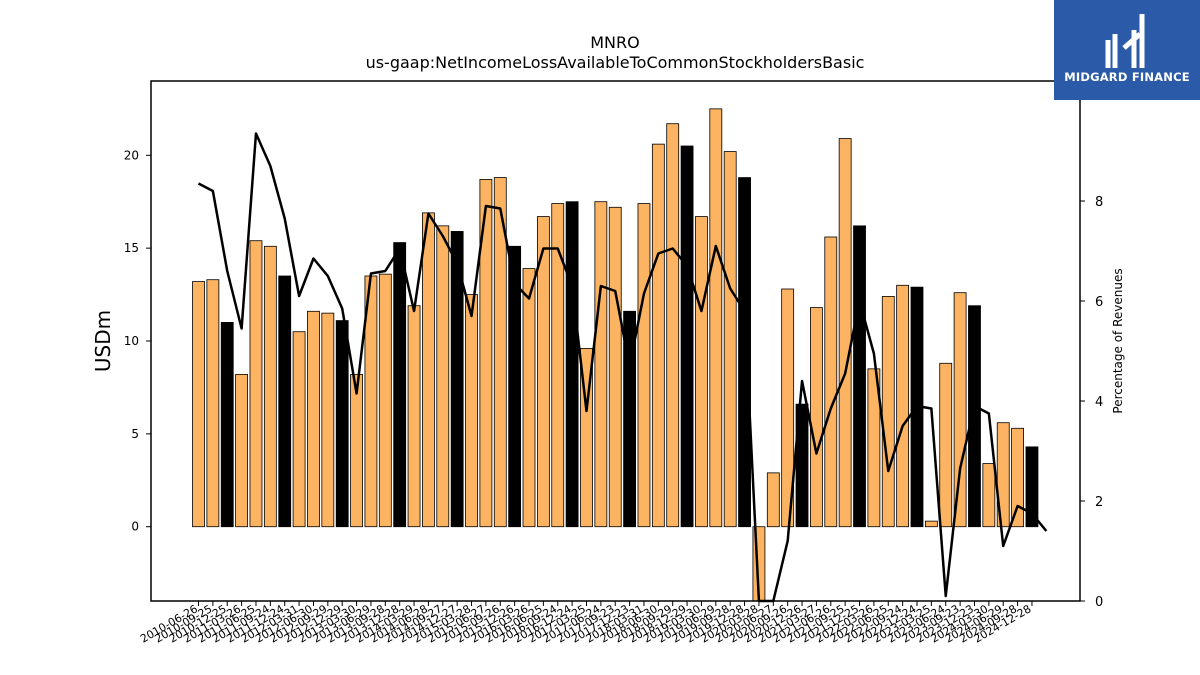  What do you see at coordinates (1127, 77) in the screenshot?
I see `brand-name: MIDGARD FINANCE` at bounding box center [1127, 77].